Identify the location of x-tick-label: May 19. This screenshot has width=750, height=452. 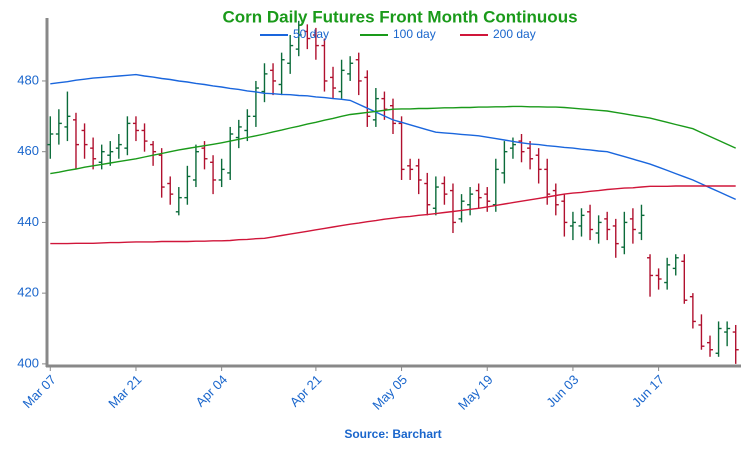
(475, 392).